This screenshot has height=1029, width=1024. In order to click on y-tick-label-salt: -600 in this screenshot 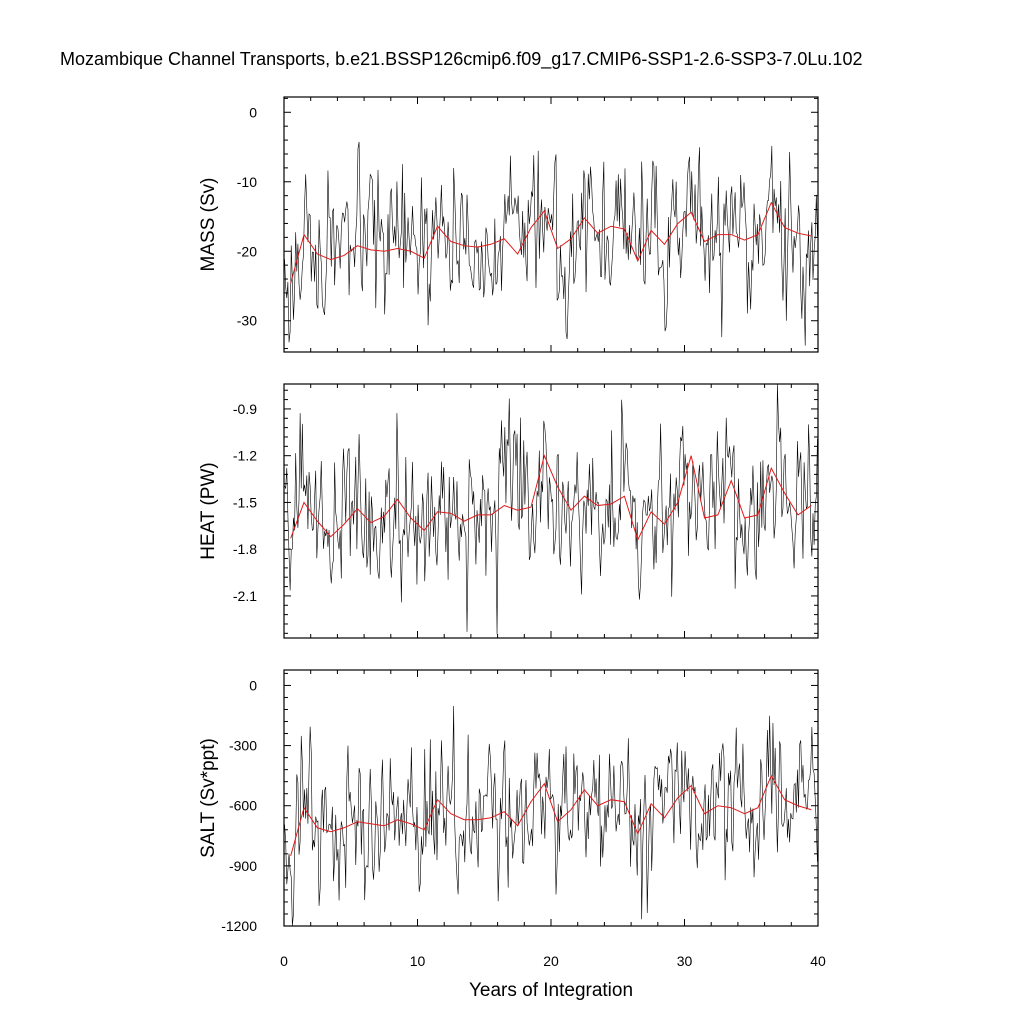, I will do `click(243, 806)`.